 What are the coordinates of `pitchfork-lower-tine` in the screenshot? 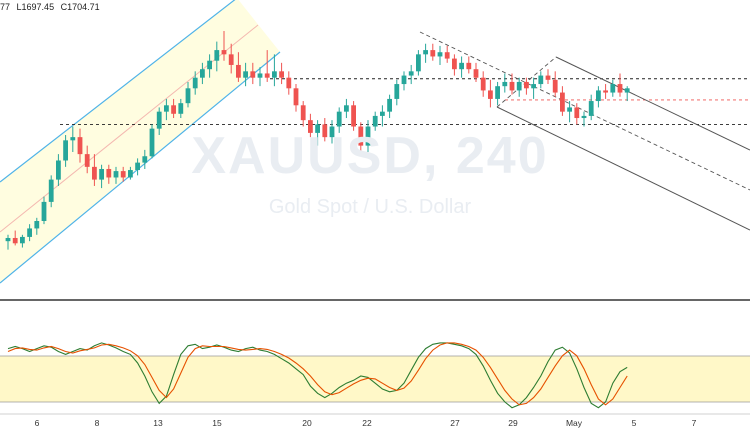 It's located at (623, 168).